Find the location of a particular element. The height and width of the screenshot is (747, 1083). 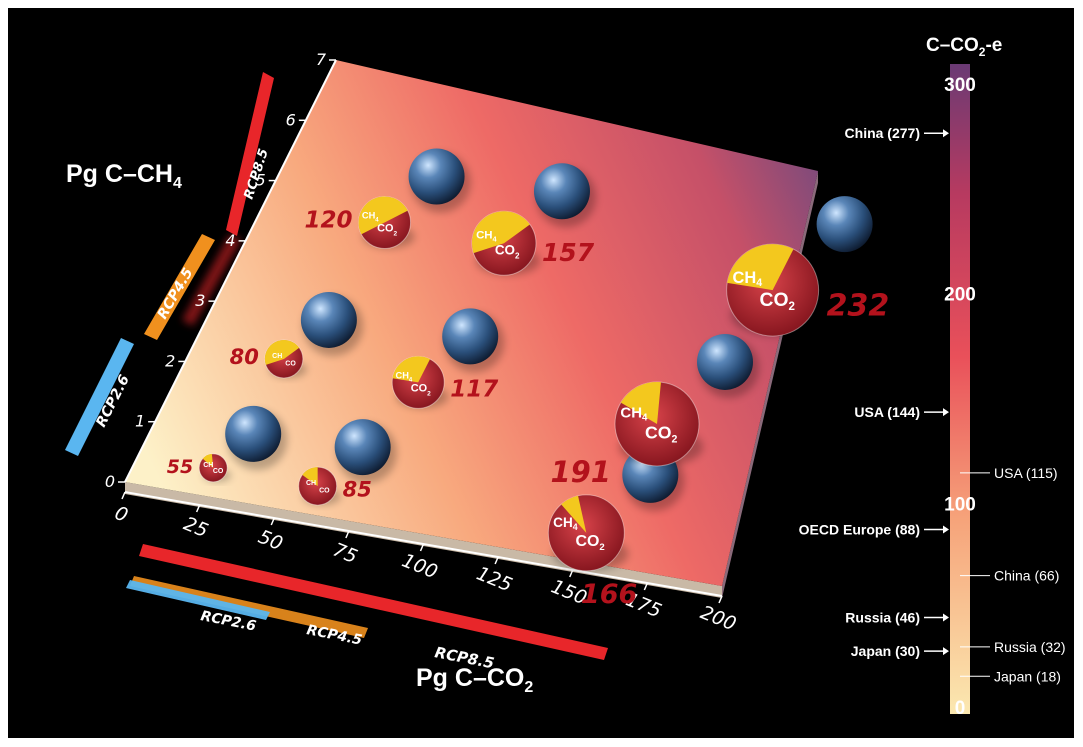

y-axis-title: Pg C–CH4 is located at coordinates (124, 176).